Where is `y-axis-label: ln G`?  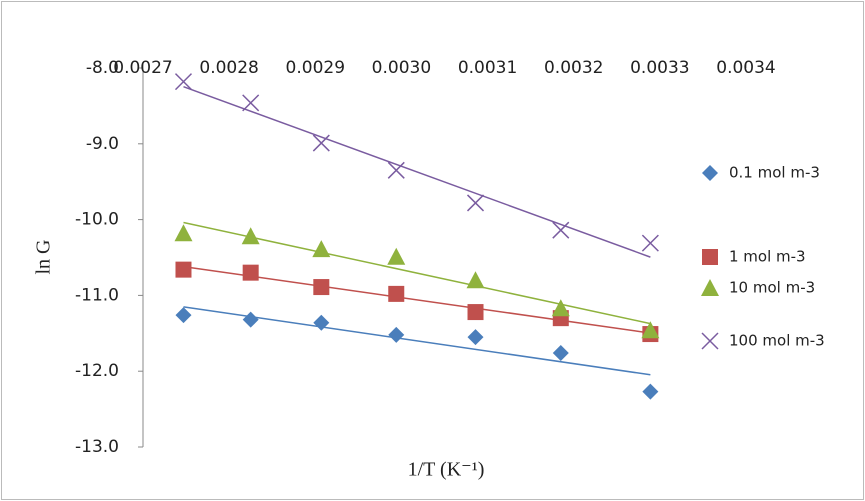 y-axis-label: ln G is located at coordinates (44, 257).